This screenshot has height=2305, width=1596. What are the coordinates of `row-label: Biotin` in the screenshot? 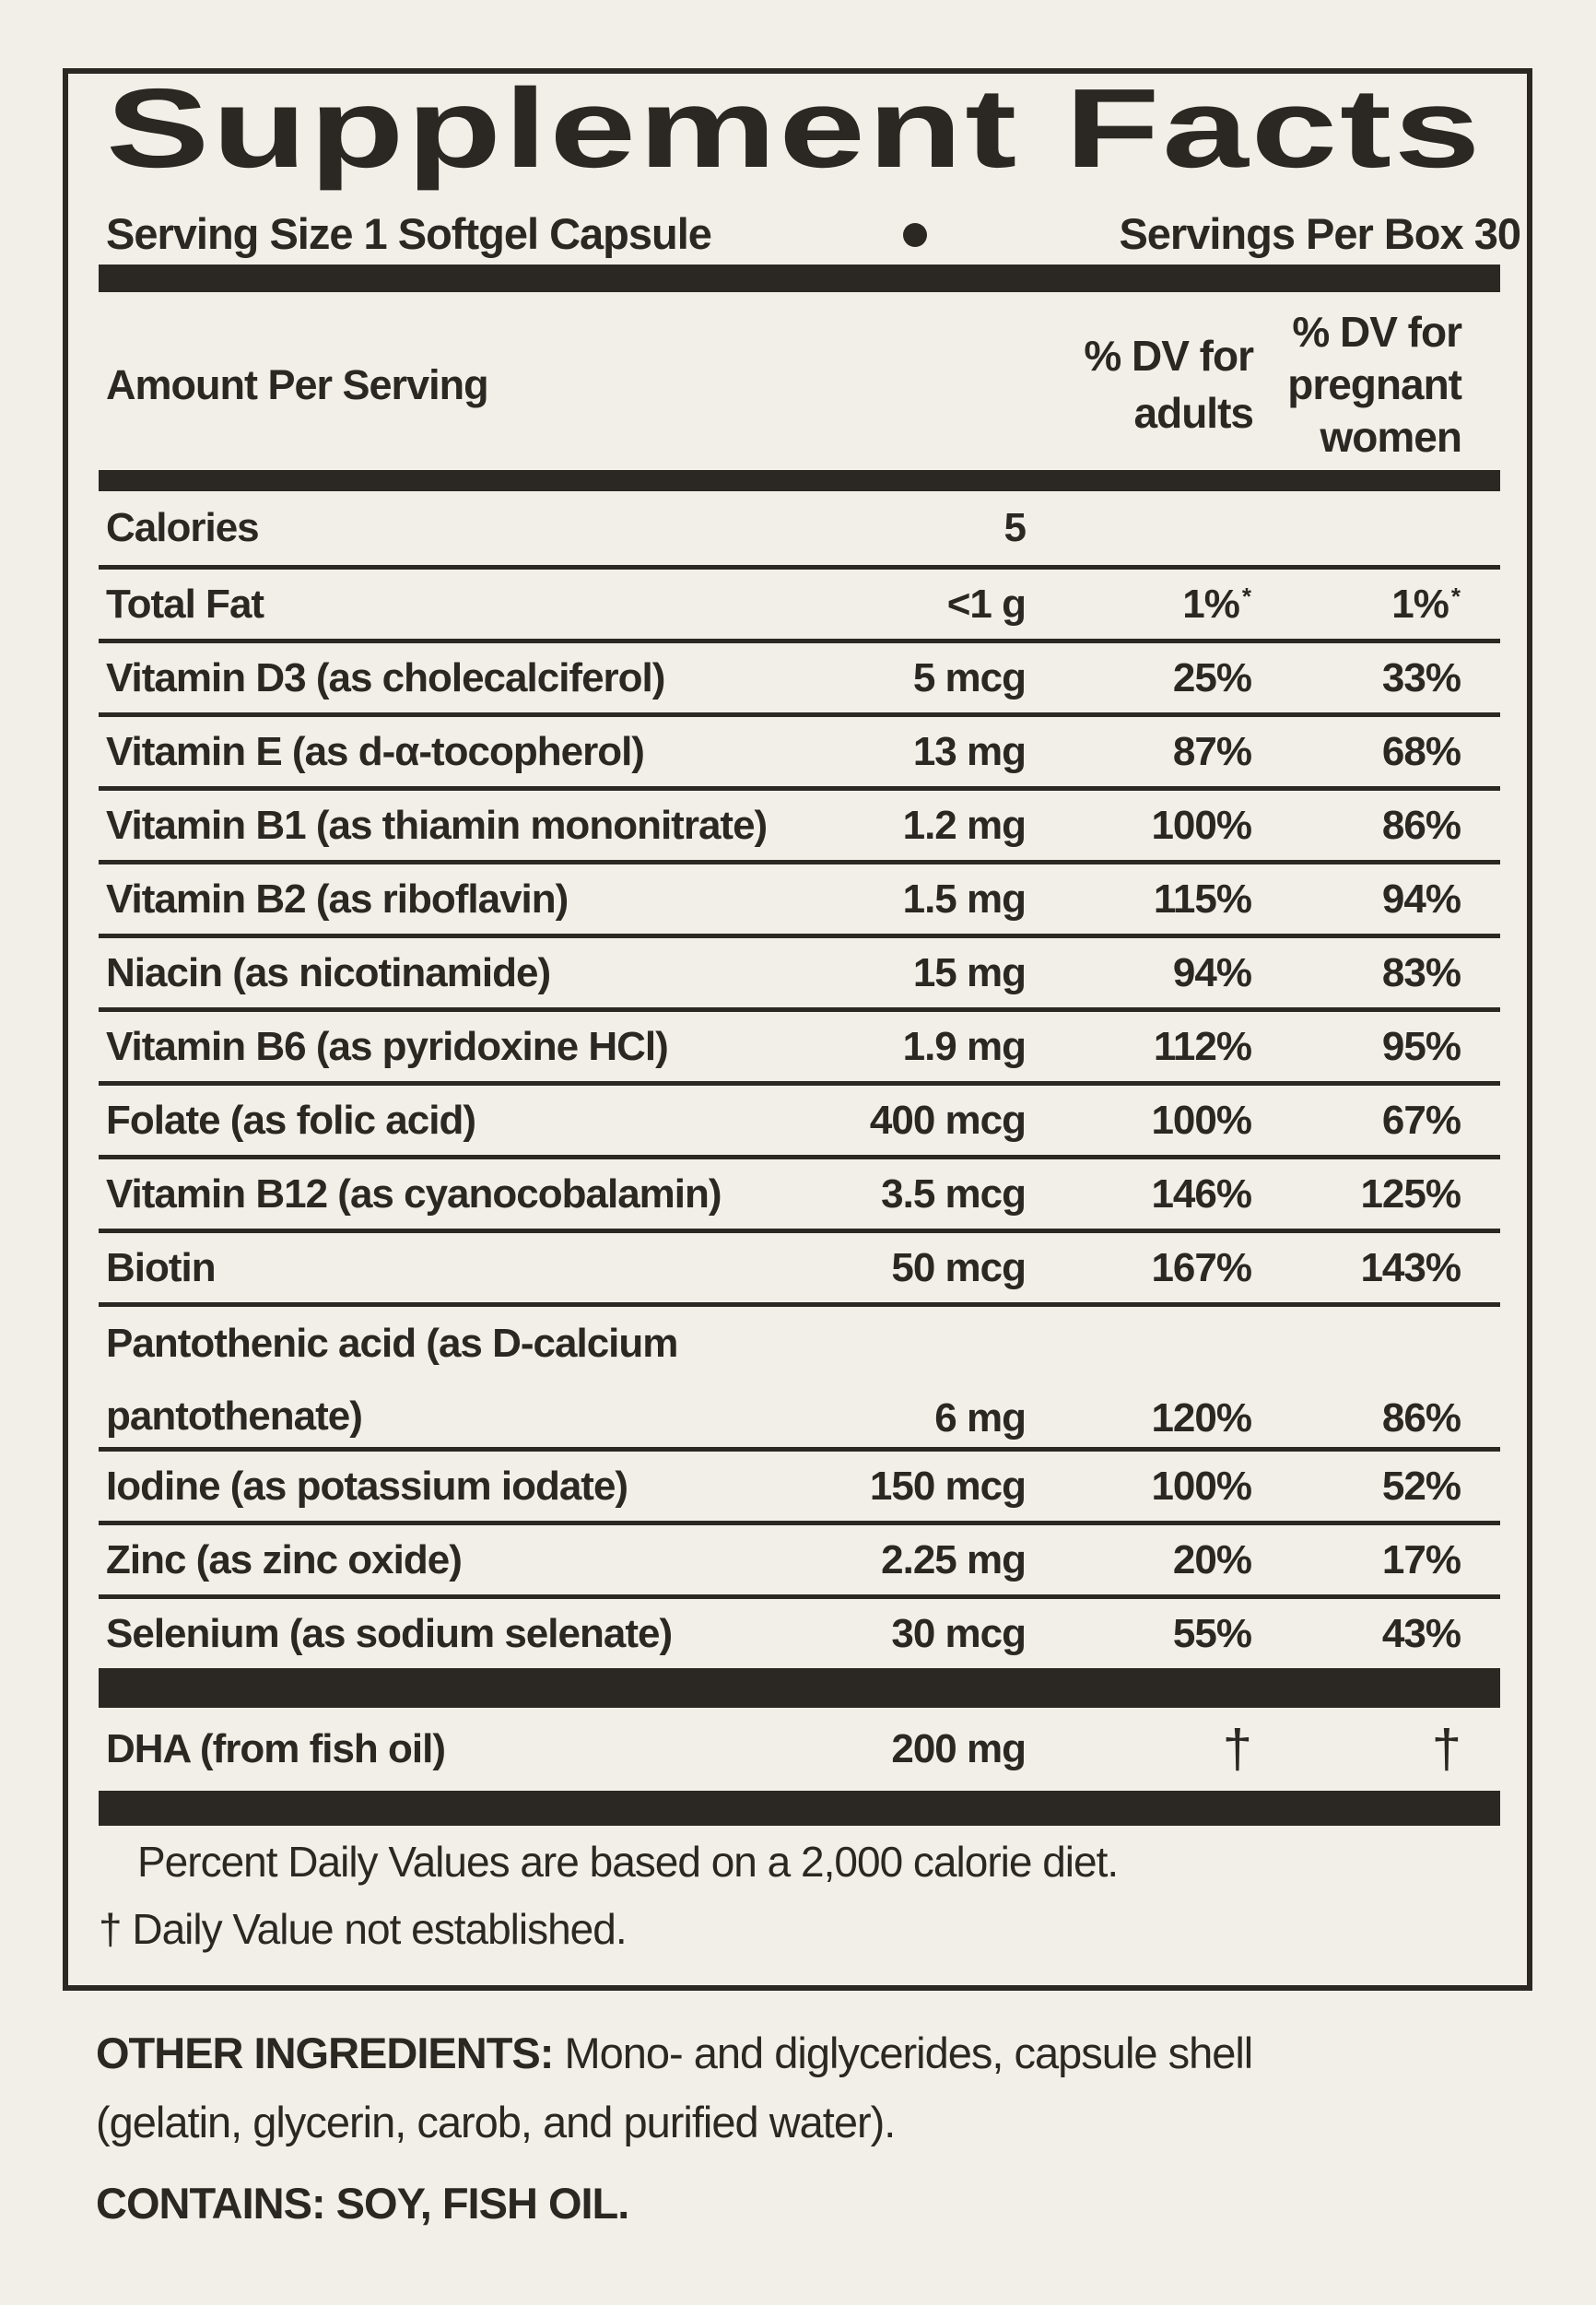 It's located at (162, 1267).